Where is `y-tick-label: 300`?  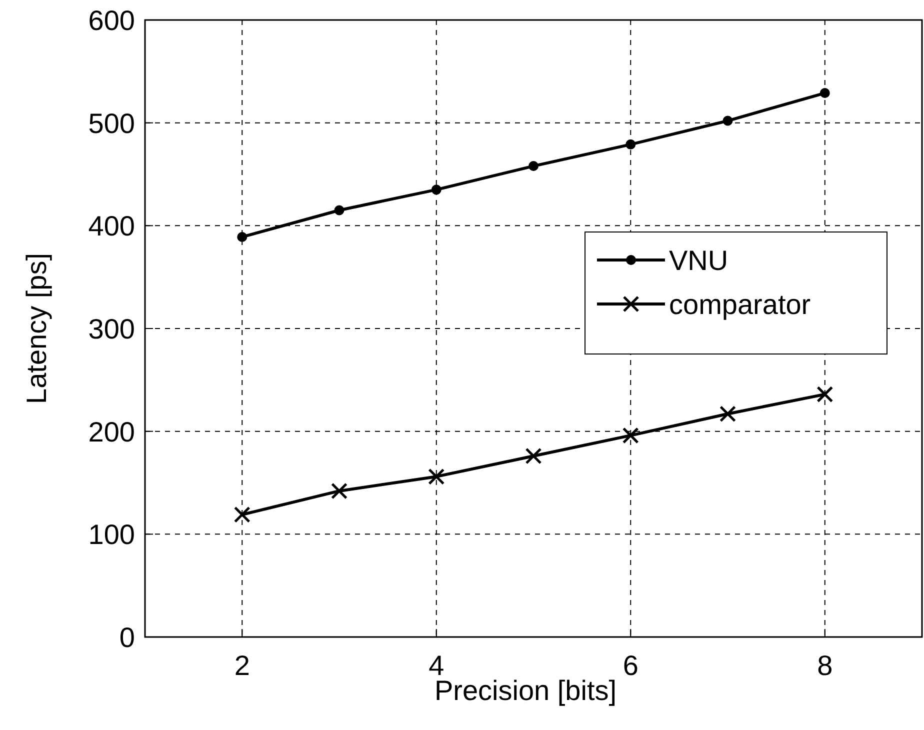
y-tick-label: 300 is located at coordinates (111, 329).